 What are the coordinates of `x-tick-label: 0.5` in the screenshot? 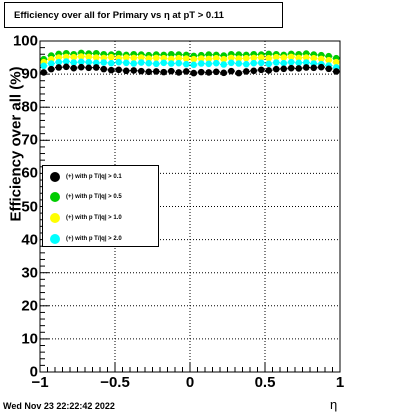 It's located at (265, 382).